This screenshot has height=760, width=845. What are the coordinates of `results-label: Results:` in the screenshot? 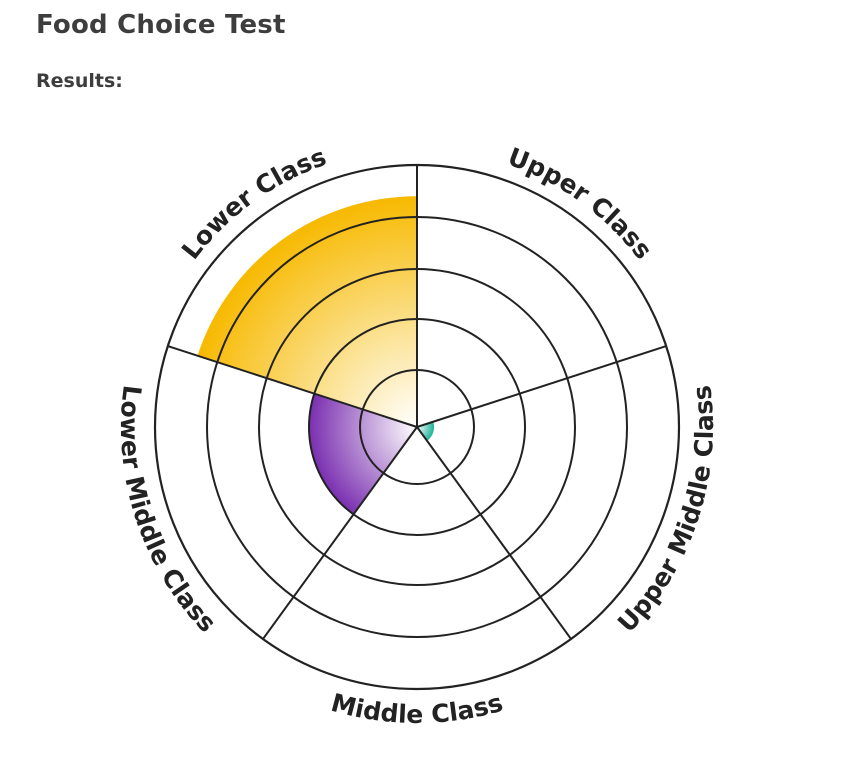 It's located at (79, 81).